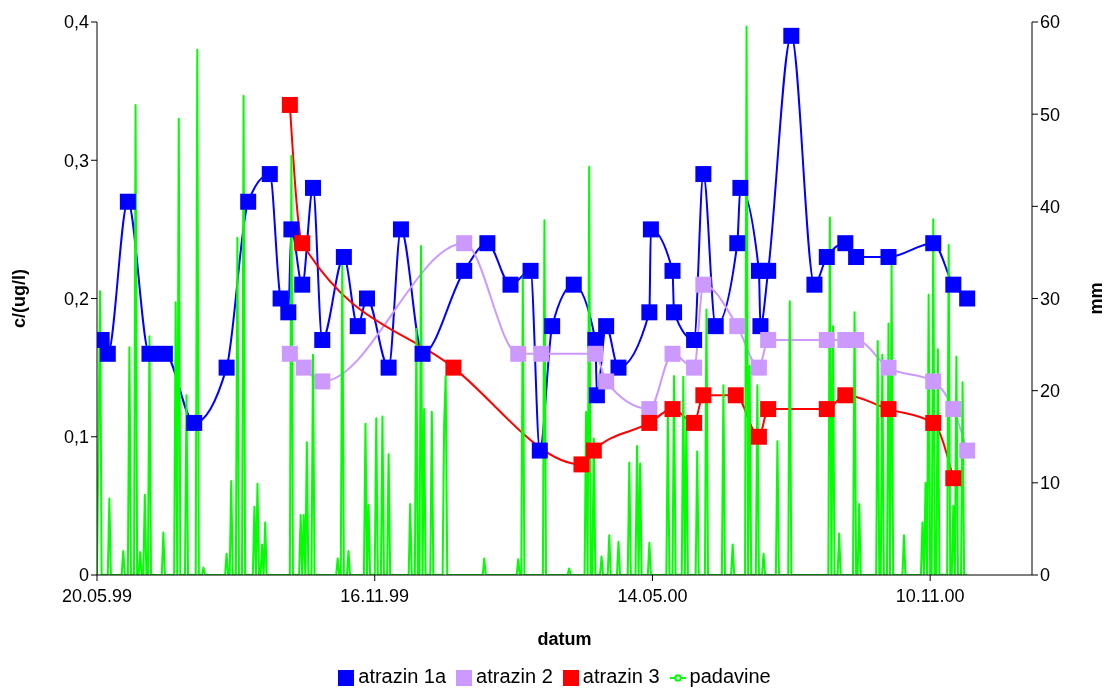  Describe the element at coordinates (83, 575) in the screenshot. I see `y-tick-label: 0` at that location.